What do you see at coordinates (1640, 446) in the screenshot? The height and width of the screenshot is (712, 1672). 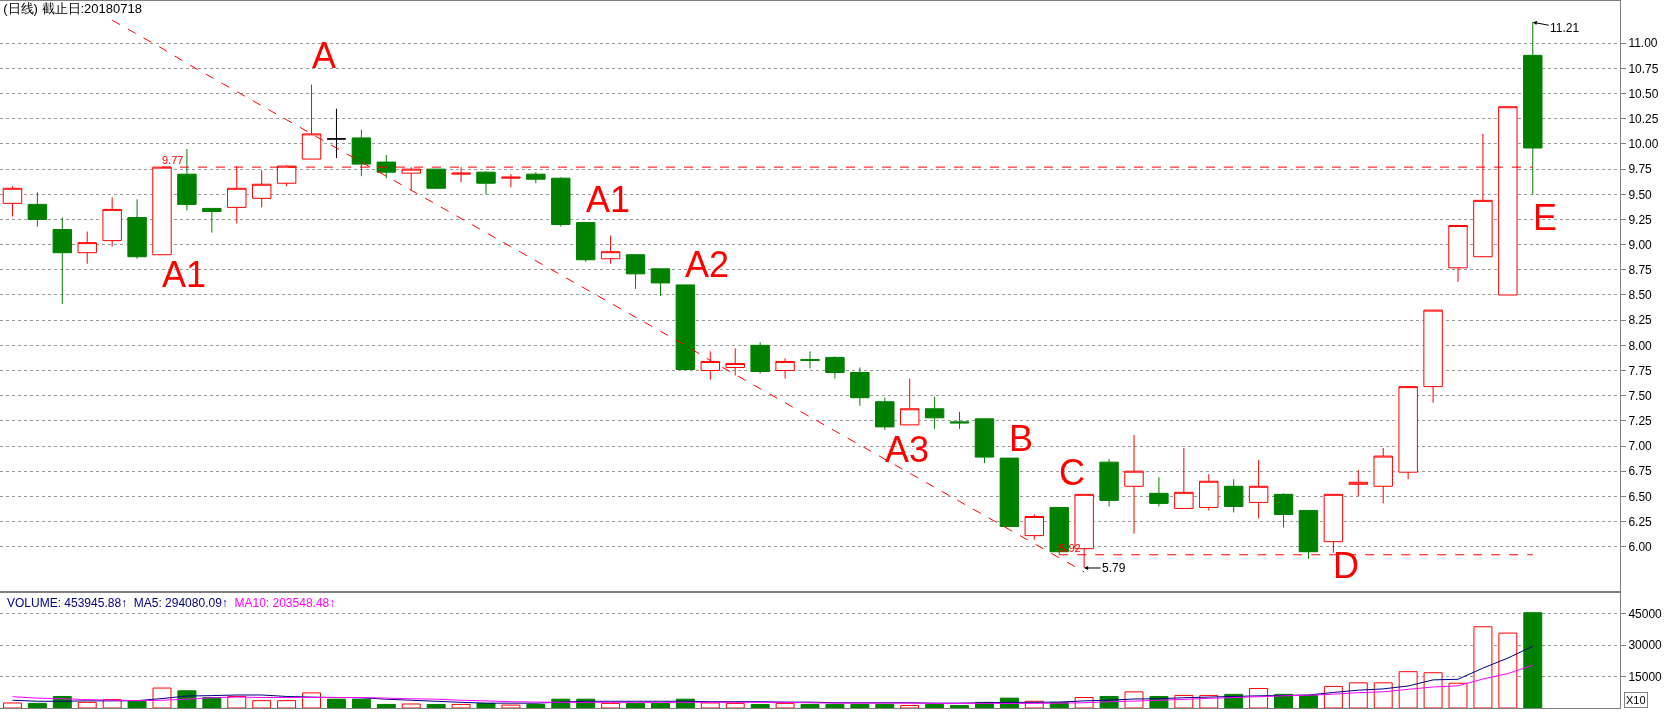 I see `y-tick-label: 7.00` at bounding box center [1640, 446].